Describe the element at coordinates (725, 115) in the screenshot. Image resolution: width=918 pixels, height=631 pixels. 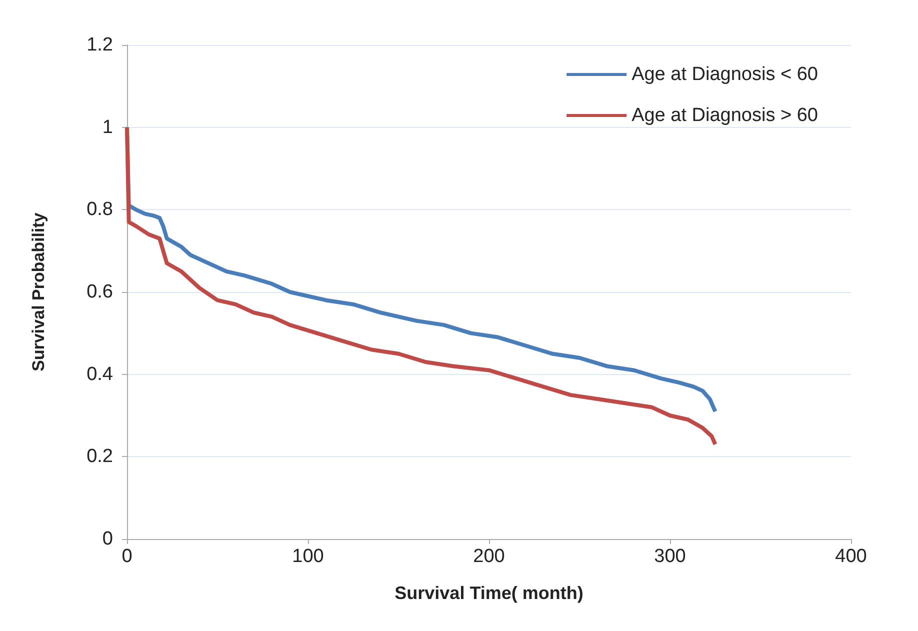
I see `legend-label: Age at Diagnosis > 60` at that location.